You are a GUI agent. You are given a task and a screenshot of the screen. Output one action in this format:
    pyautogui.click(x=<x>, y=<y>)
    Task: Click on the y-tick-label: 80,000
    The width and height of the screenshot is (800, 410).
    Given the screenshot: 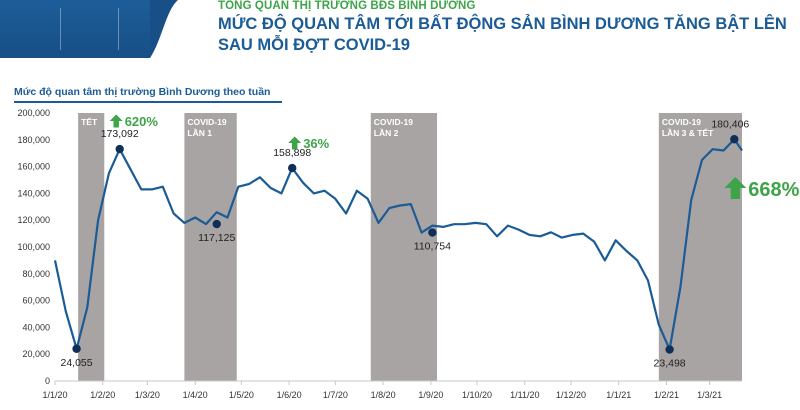 What is the action you would take?
    pyautogui.click(x=36, y=274)
    